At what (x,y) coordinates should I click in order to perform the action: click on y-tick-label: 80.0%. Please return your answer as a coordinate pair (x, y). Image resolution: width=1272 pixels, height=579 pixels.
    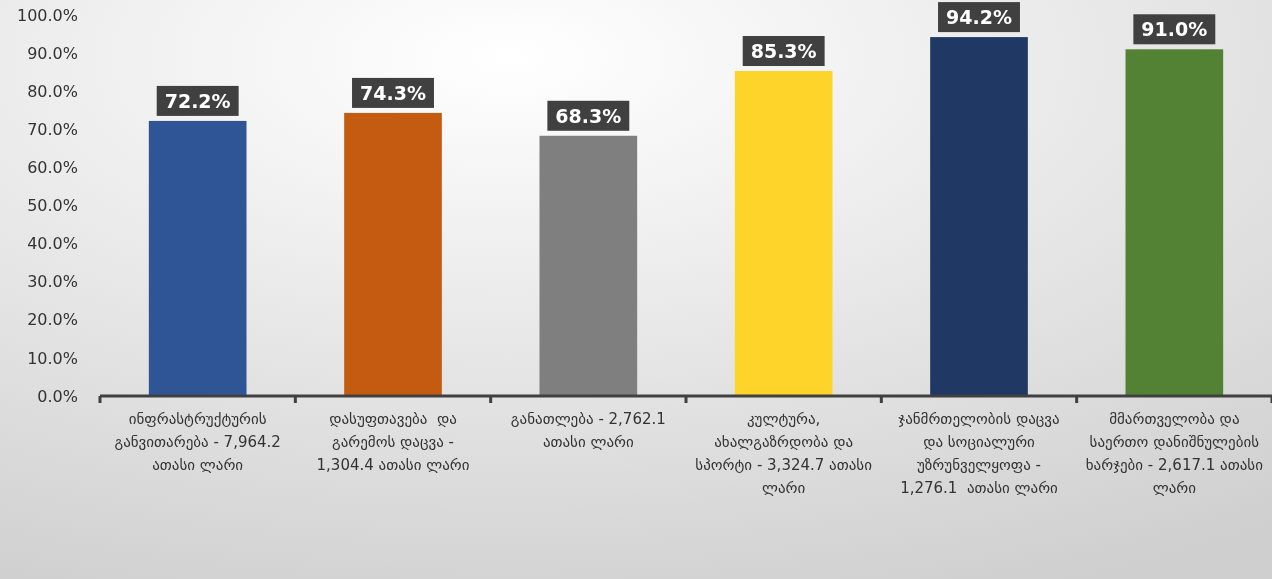
    Looking at the image, I should click on (52, 91).